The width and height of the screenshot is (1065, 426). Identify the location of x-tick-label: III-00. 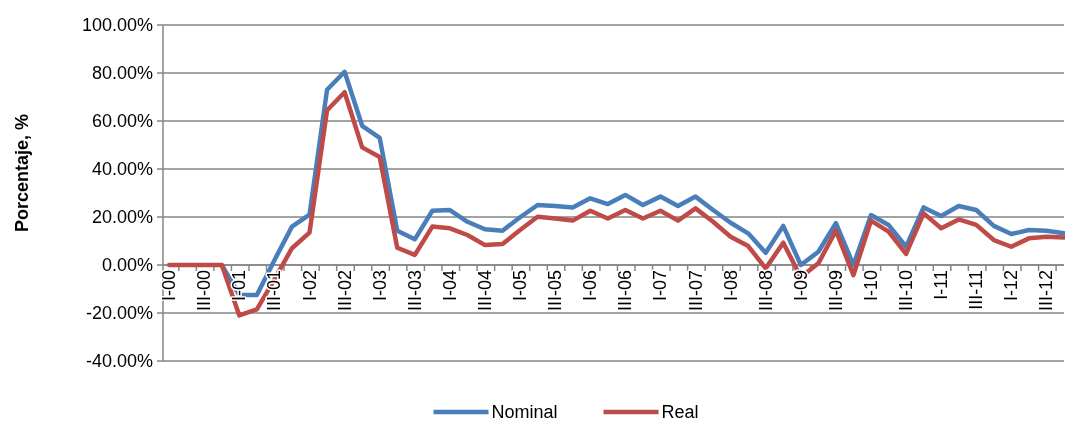
(204, 291).